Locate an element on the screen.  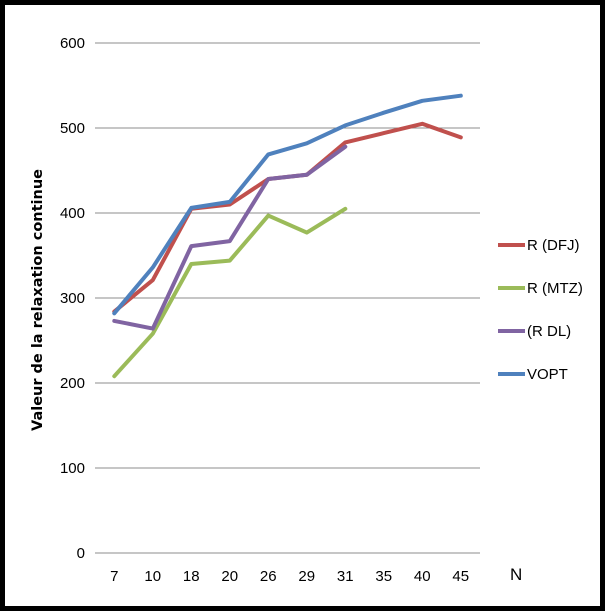
x-tick-label: 40 is located at coordinates (422, 576).